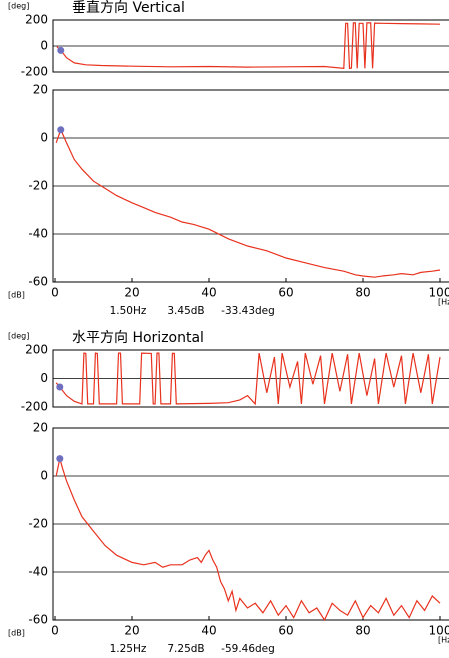 The height and width of the screenshot is (658, 449). Describe the element at coordinates (185, 649) in the screenshot. I see `cursor-readout: 7.25dB` at that location.